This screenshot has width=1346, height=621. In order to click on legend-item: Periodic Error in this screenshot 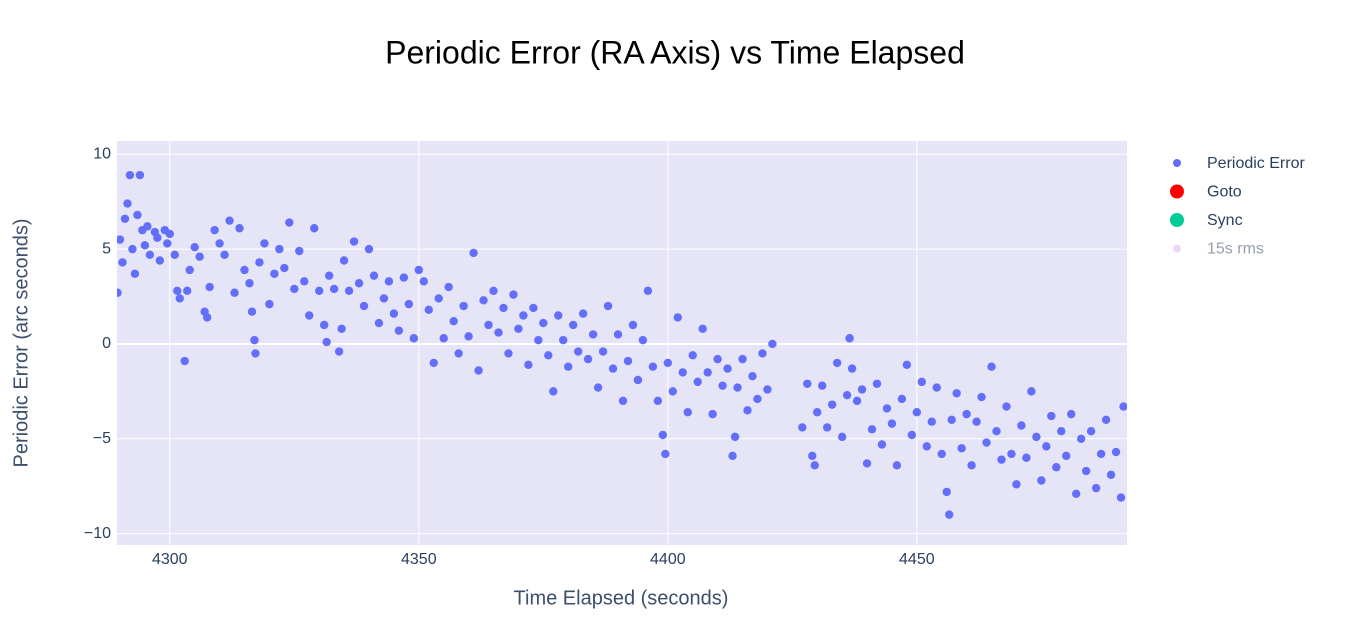, I will do `click(1239, 163)`.